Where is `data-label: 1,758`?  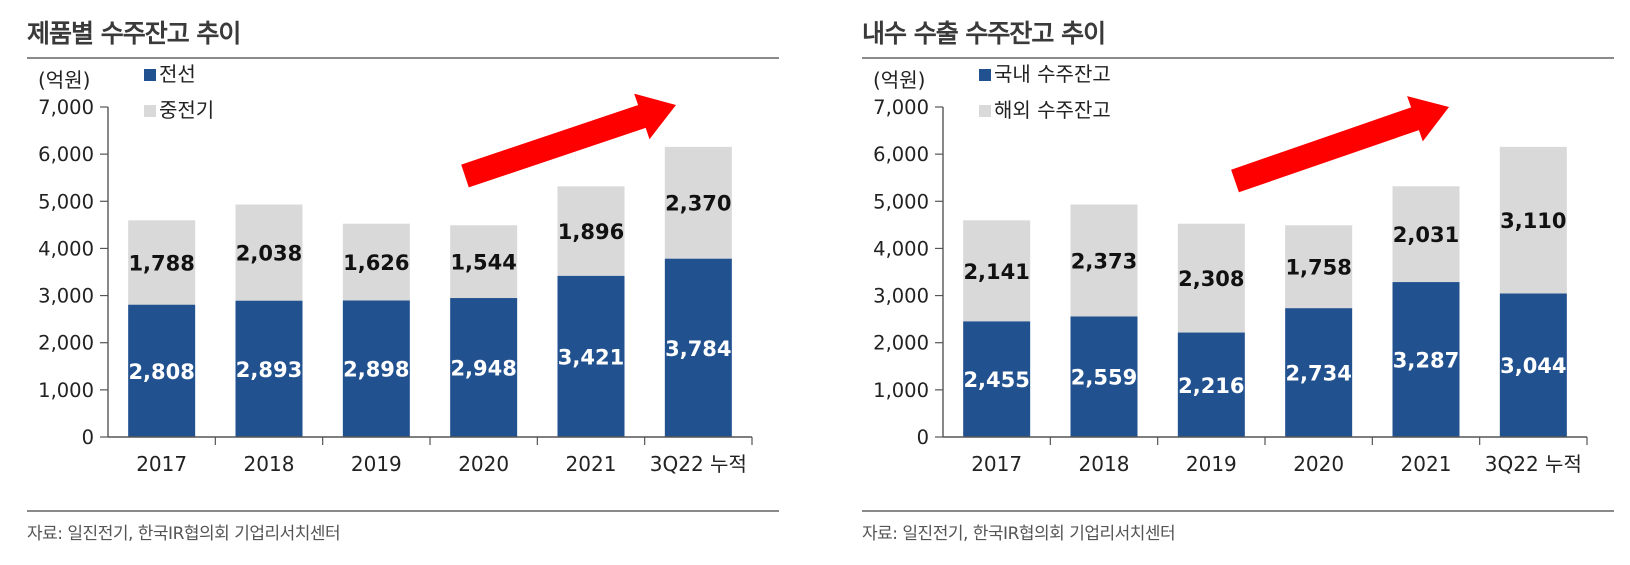 data-label: 1,758 is located at coordinates (1318, 268).